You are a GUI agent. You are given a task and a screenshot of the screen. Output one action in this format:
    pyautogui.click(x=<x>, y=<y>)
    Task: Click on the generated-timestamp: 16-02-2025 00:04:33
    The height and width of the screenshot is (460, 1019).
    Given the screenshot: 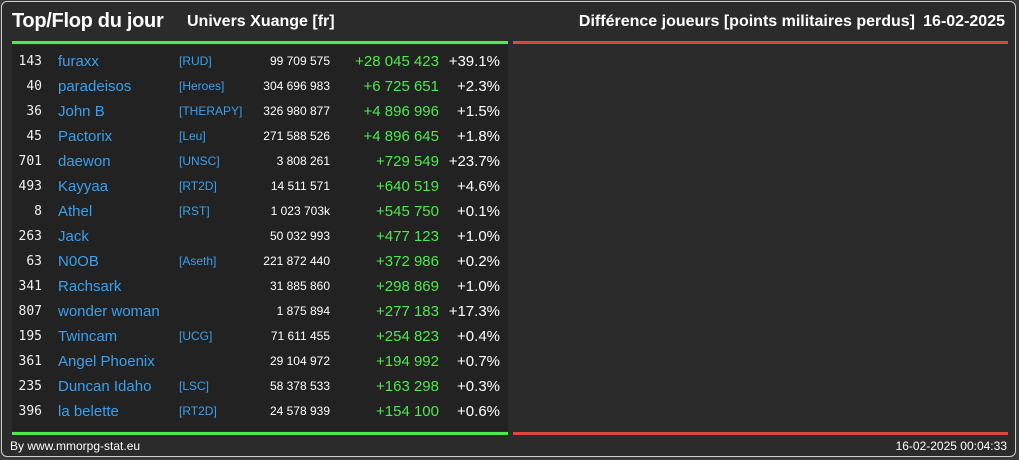 What is the action you would take?
    pyautogui.click(x=951, y=446)
    